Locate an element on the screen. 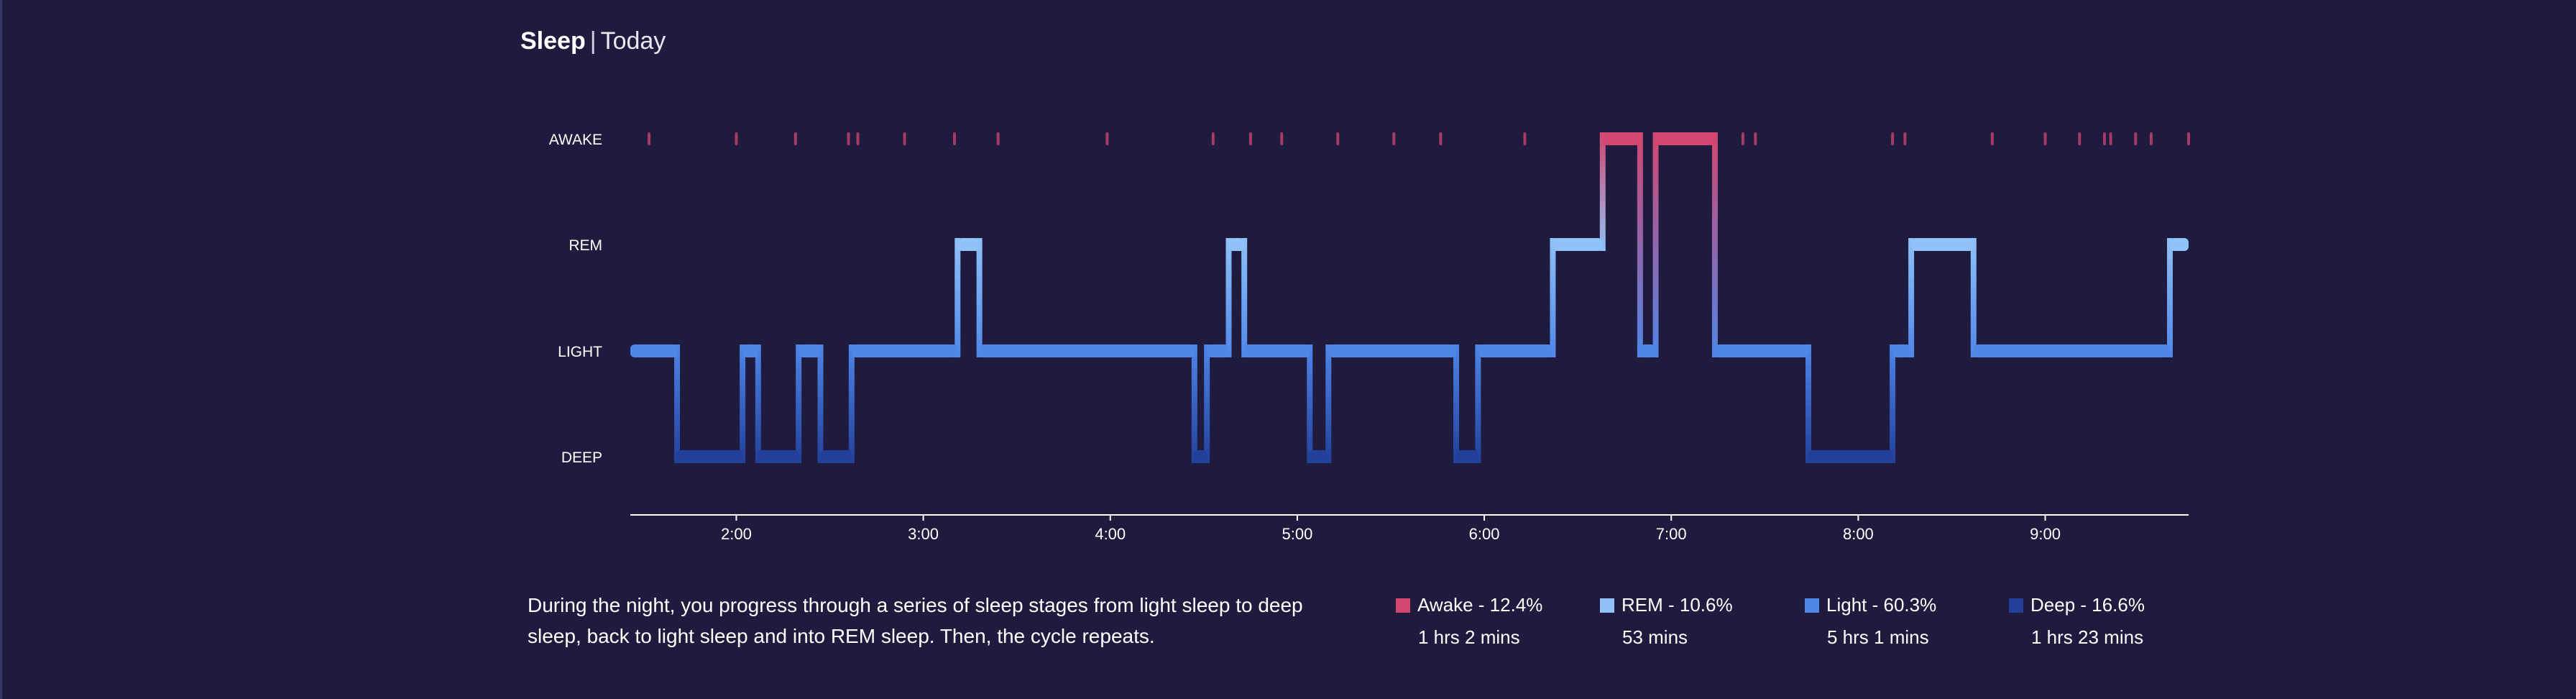  x-tick-label: 8:00 is located at coordinates (1858, 534).